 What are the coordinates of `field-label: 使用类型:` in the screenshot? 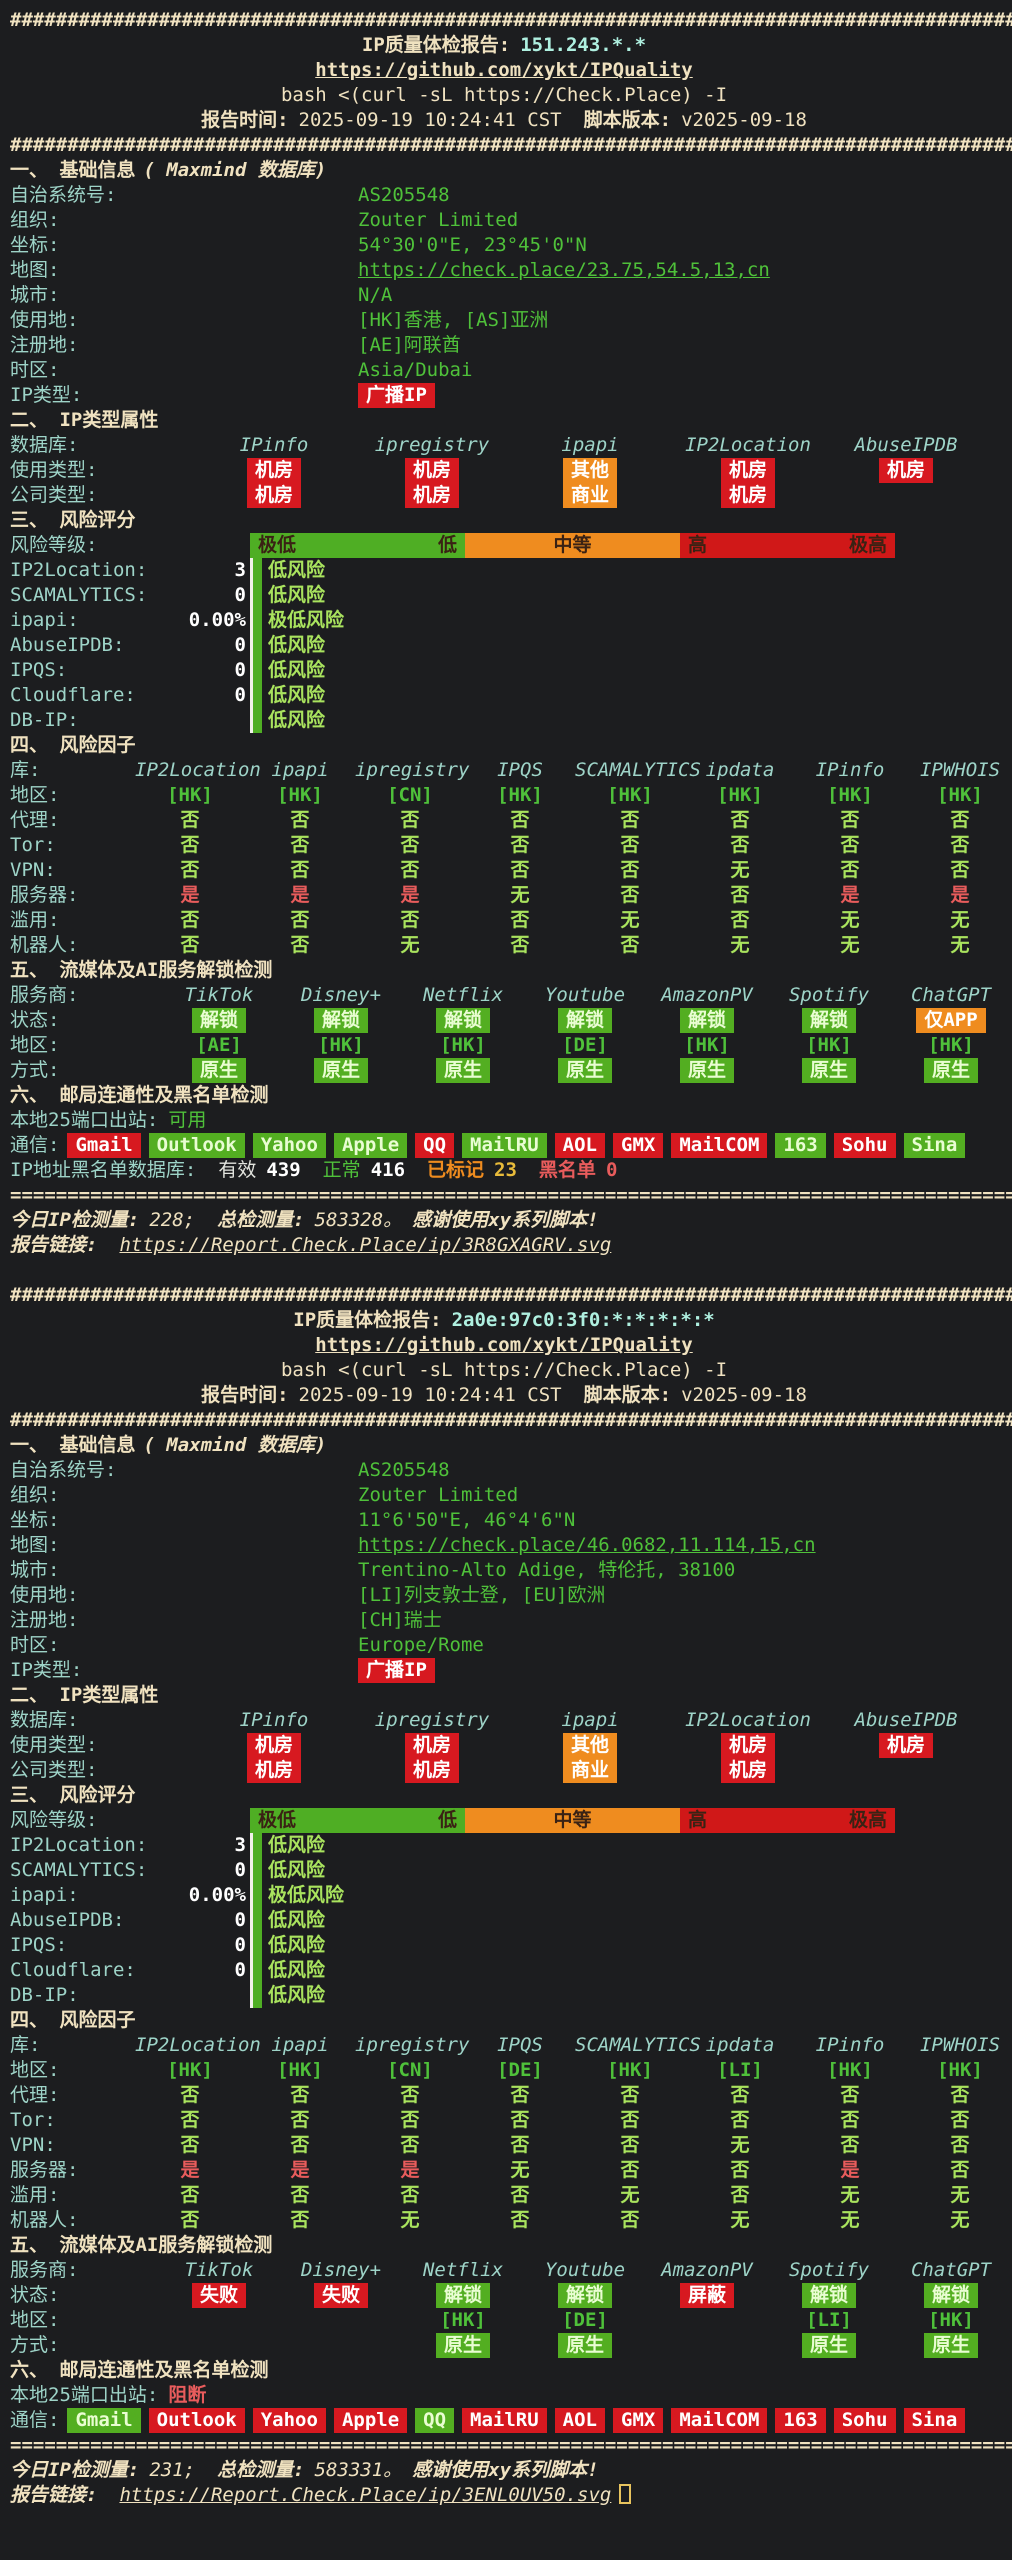 It's located at (54, 470).